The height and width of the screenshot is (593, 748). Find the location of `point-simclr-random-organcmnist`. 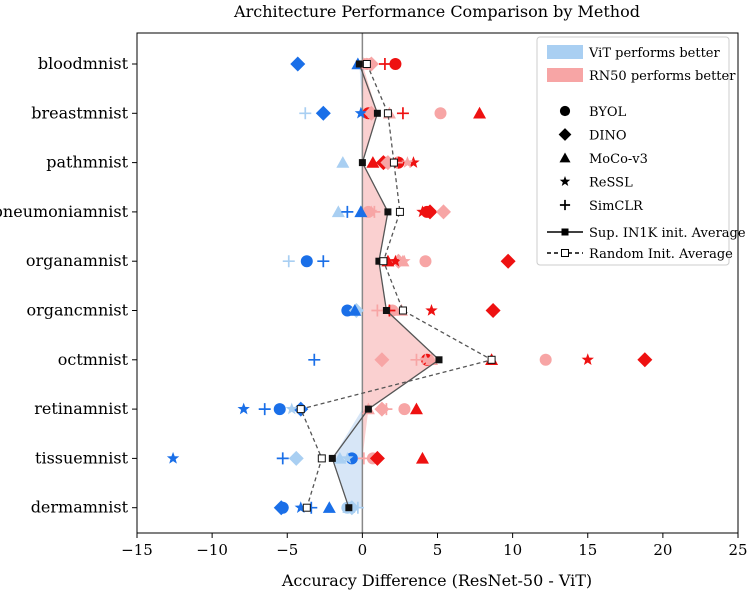

point-simclr-random-organcmnist is located at coordinates (377, 310).